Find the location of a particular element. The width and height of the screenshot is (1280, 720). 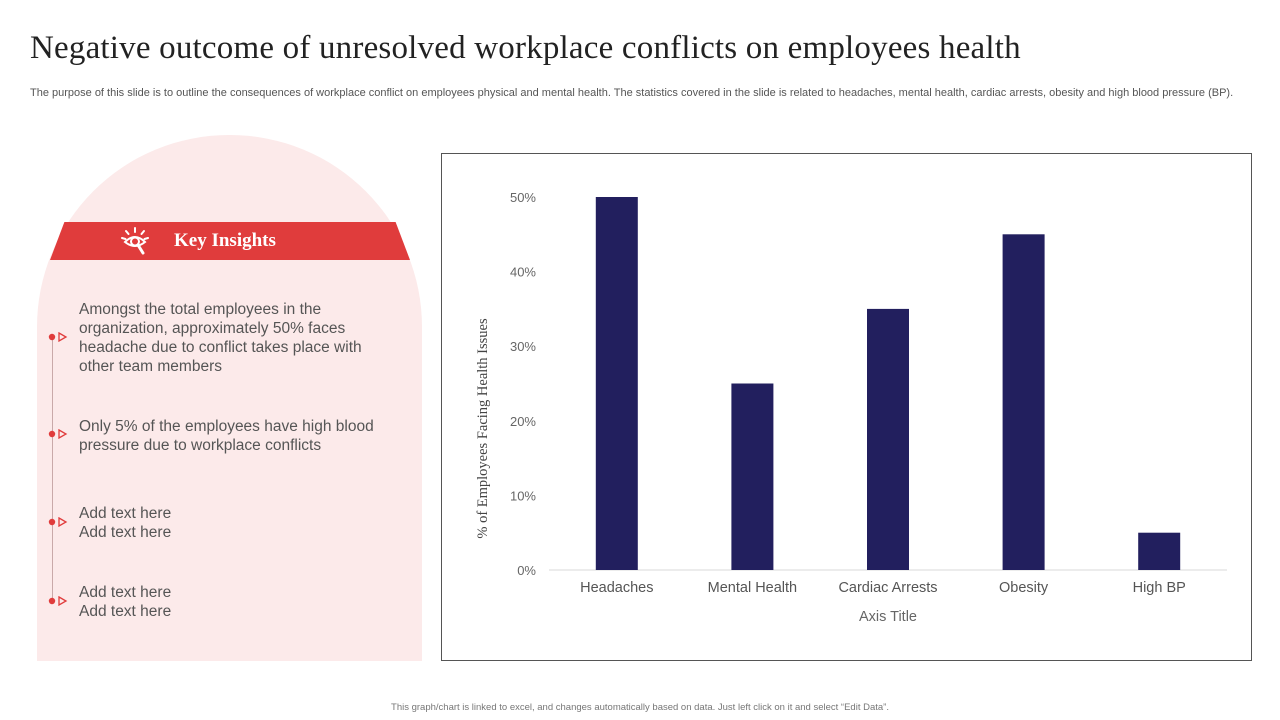

insights-heading: Key Insights is located at coordinates (225, 240).